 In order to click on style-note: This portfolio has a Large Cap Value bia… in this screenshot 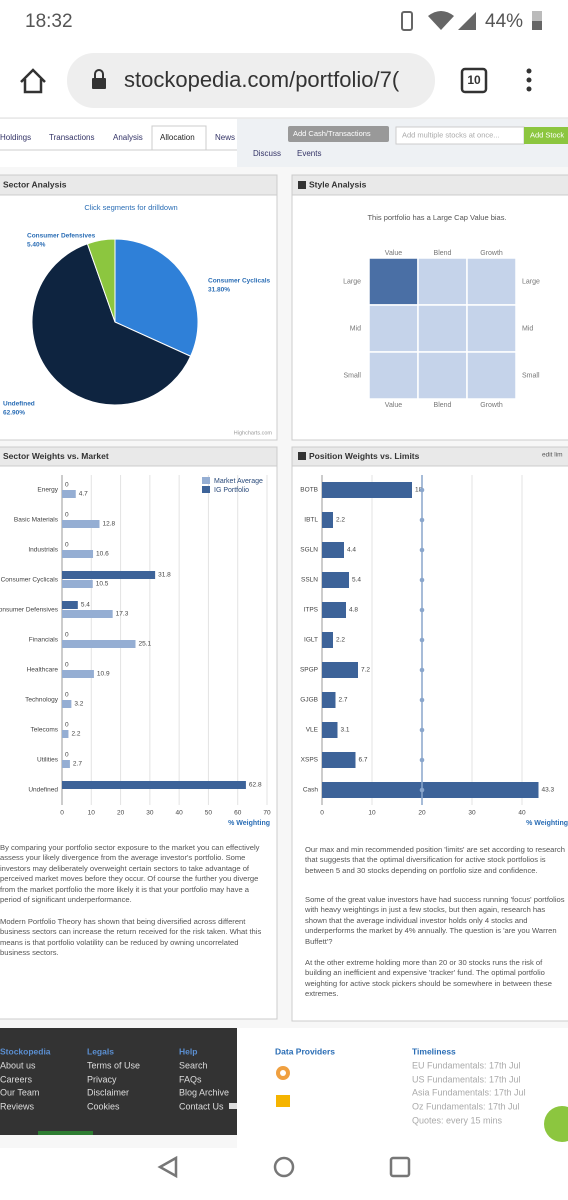, I will do `click(436, 217)`.